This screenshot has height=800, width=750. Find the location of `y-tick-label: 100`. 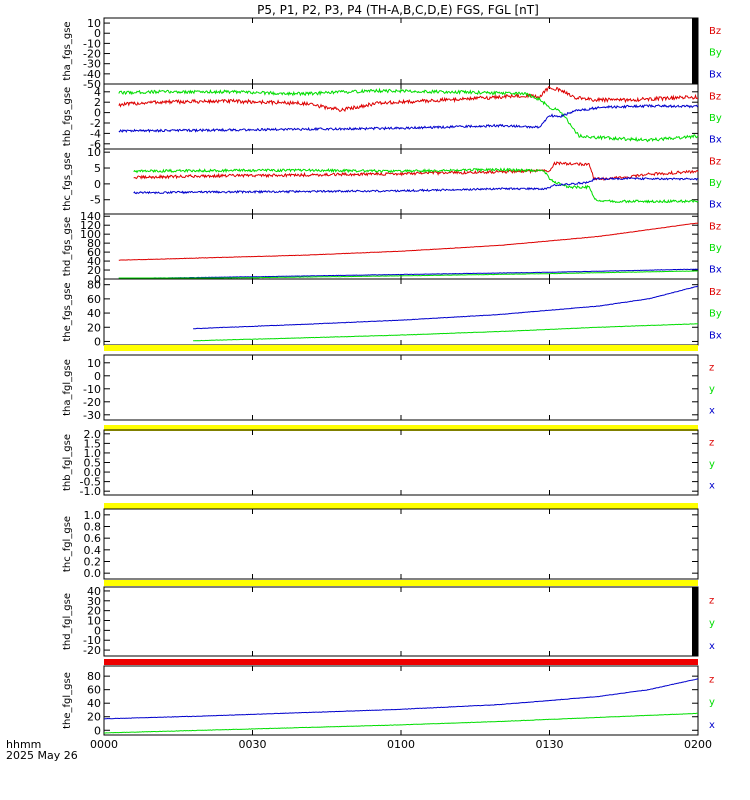

y-tick-label: 100 is located at coordinates (90, 234).